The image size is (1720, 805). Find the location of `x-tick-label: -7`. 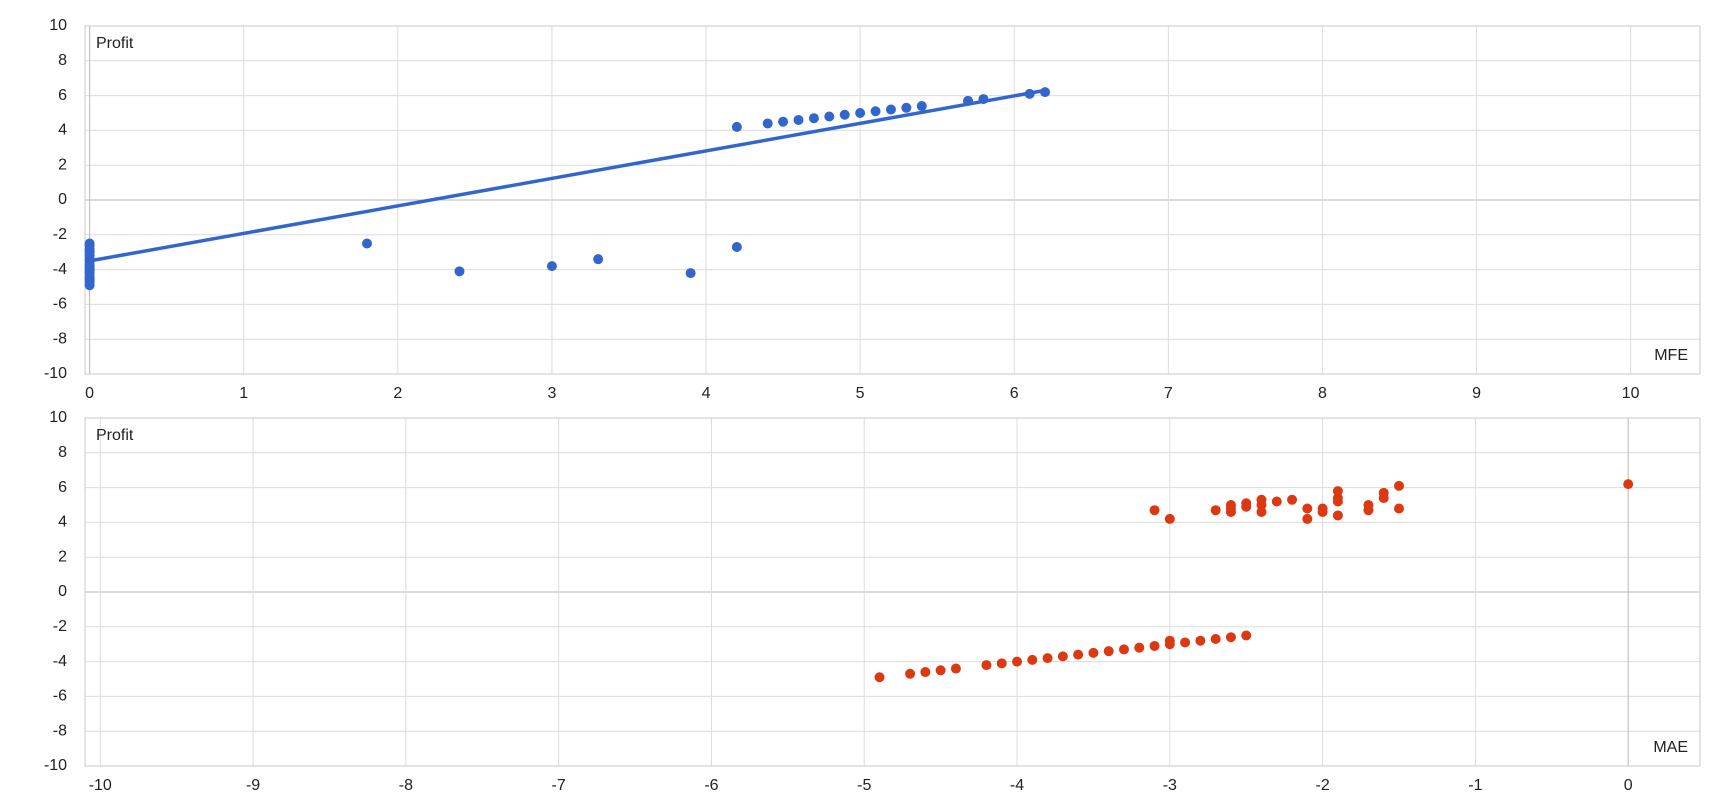

x-tick-label: -7 is located at coordinates (559, 785).